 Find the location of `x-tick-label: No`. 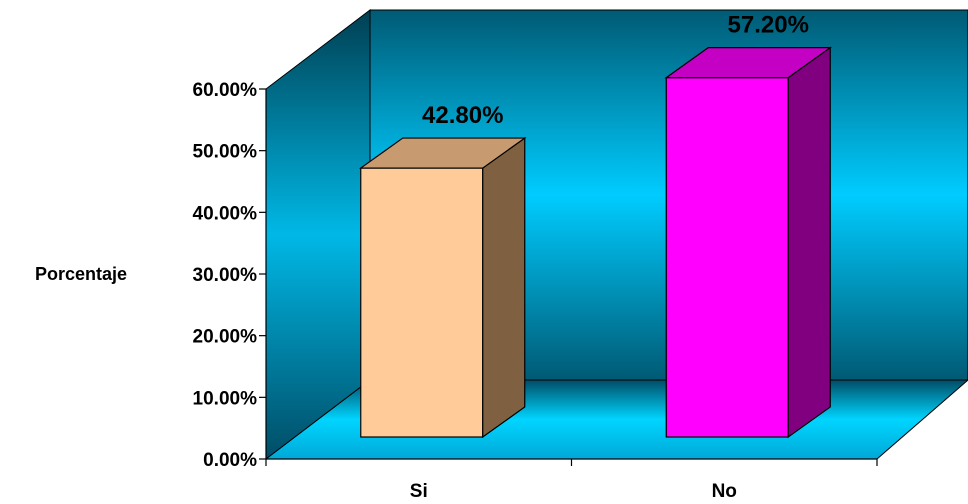

x-tick-label: No is located at coordinates (724, 491).